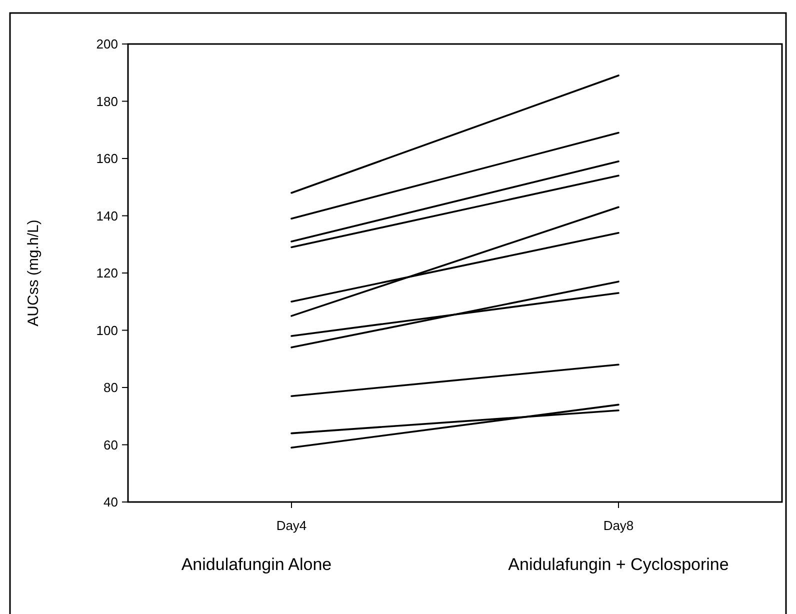 The width and height of the screenshot is (796, 614). I want to click on y-tick-label: 180, so click(107, 101).